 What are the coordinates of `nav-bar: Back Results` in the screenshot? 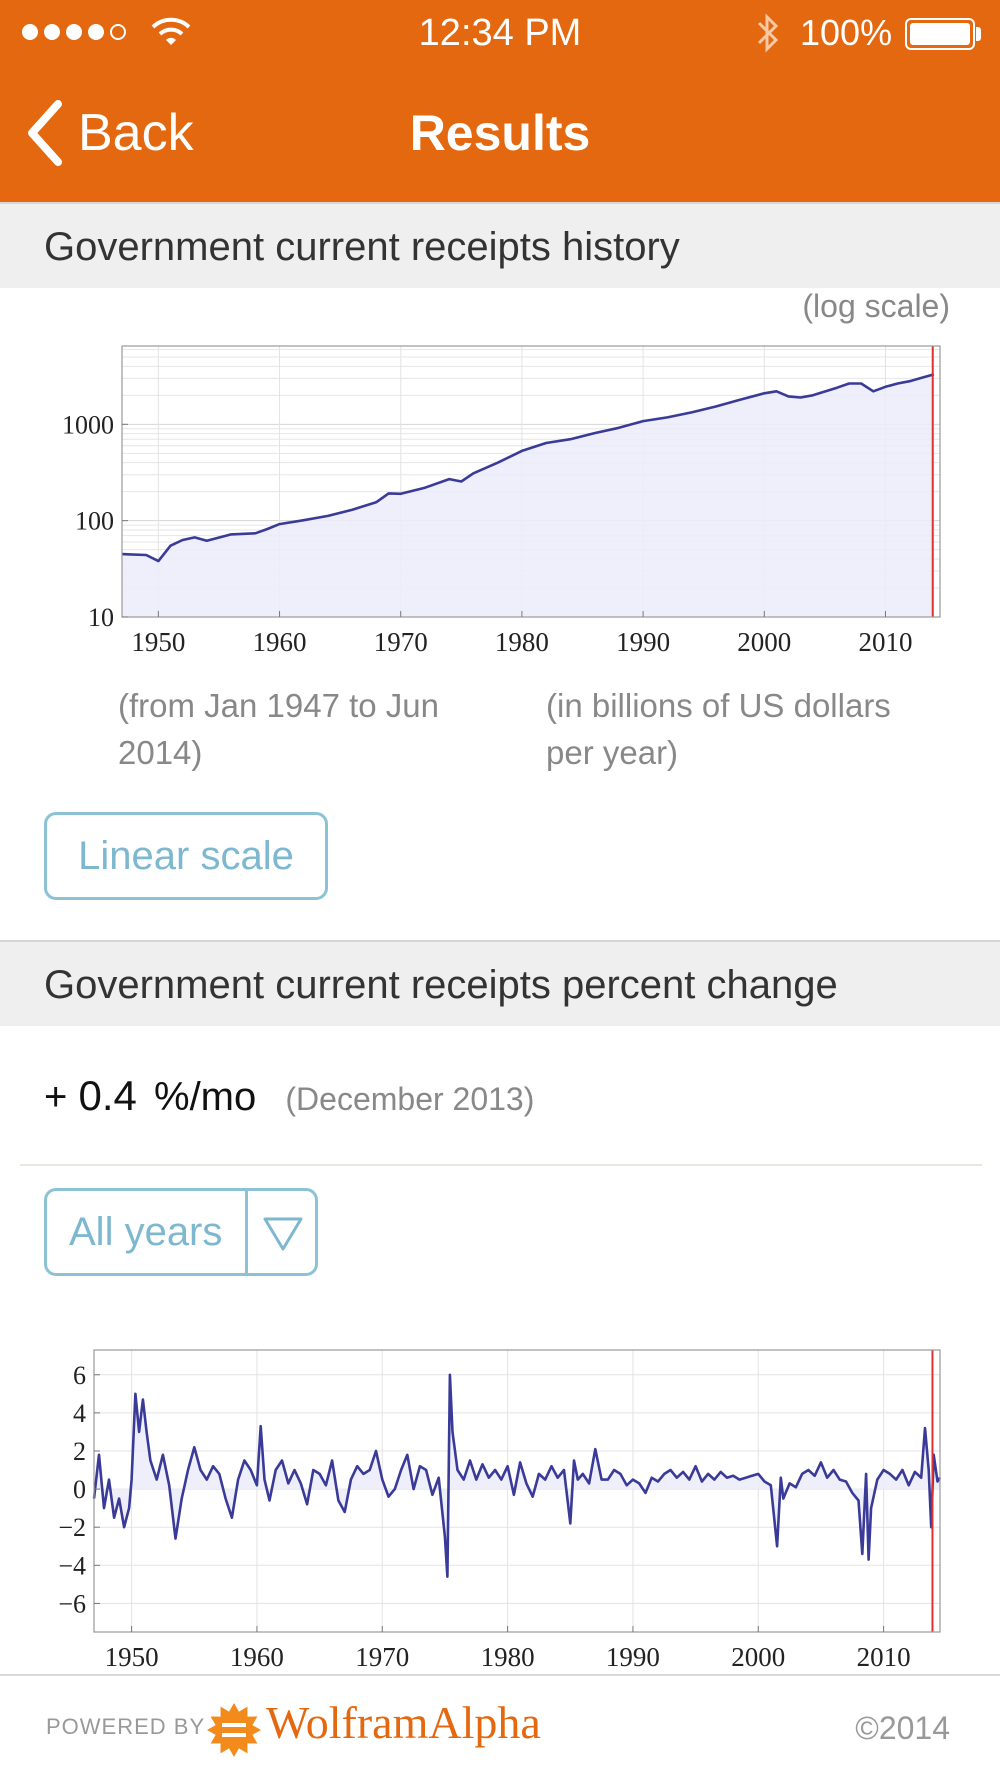 It's located at (500, 136).